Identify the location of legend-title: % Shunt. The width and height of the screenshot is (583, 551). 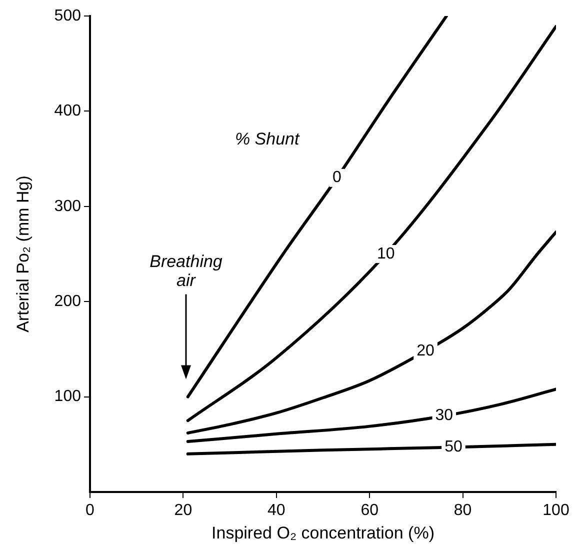
(267, 138).